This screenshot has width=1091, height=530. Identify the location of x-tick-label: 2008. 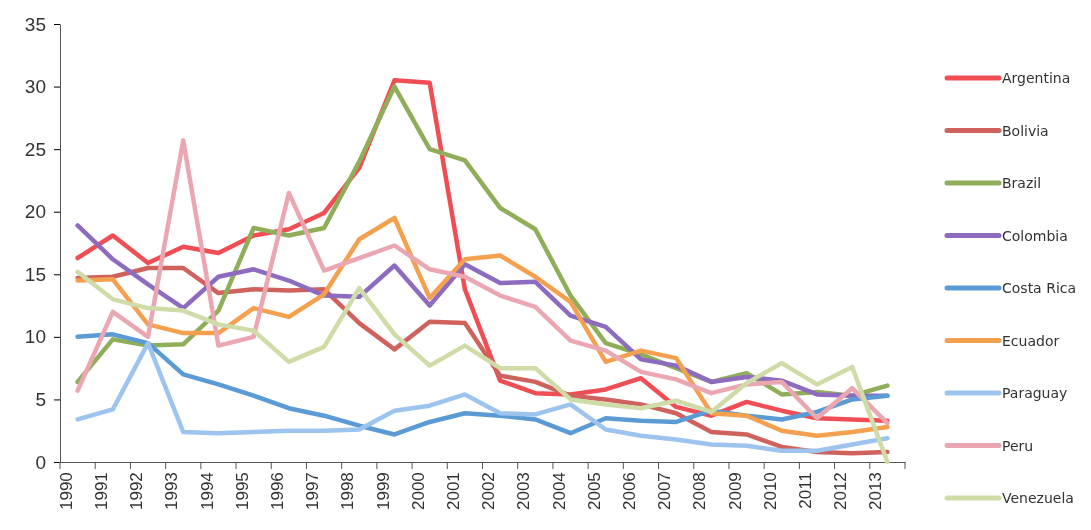
(700, 491).